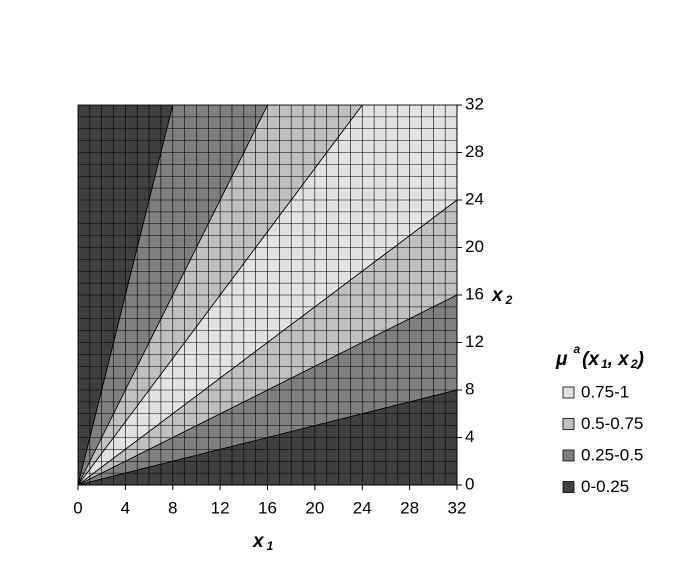 The width and height of the screenshot is (690, 572). I want to click on x-tick-label: 24, so click(362, 507).